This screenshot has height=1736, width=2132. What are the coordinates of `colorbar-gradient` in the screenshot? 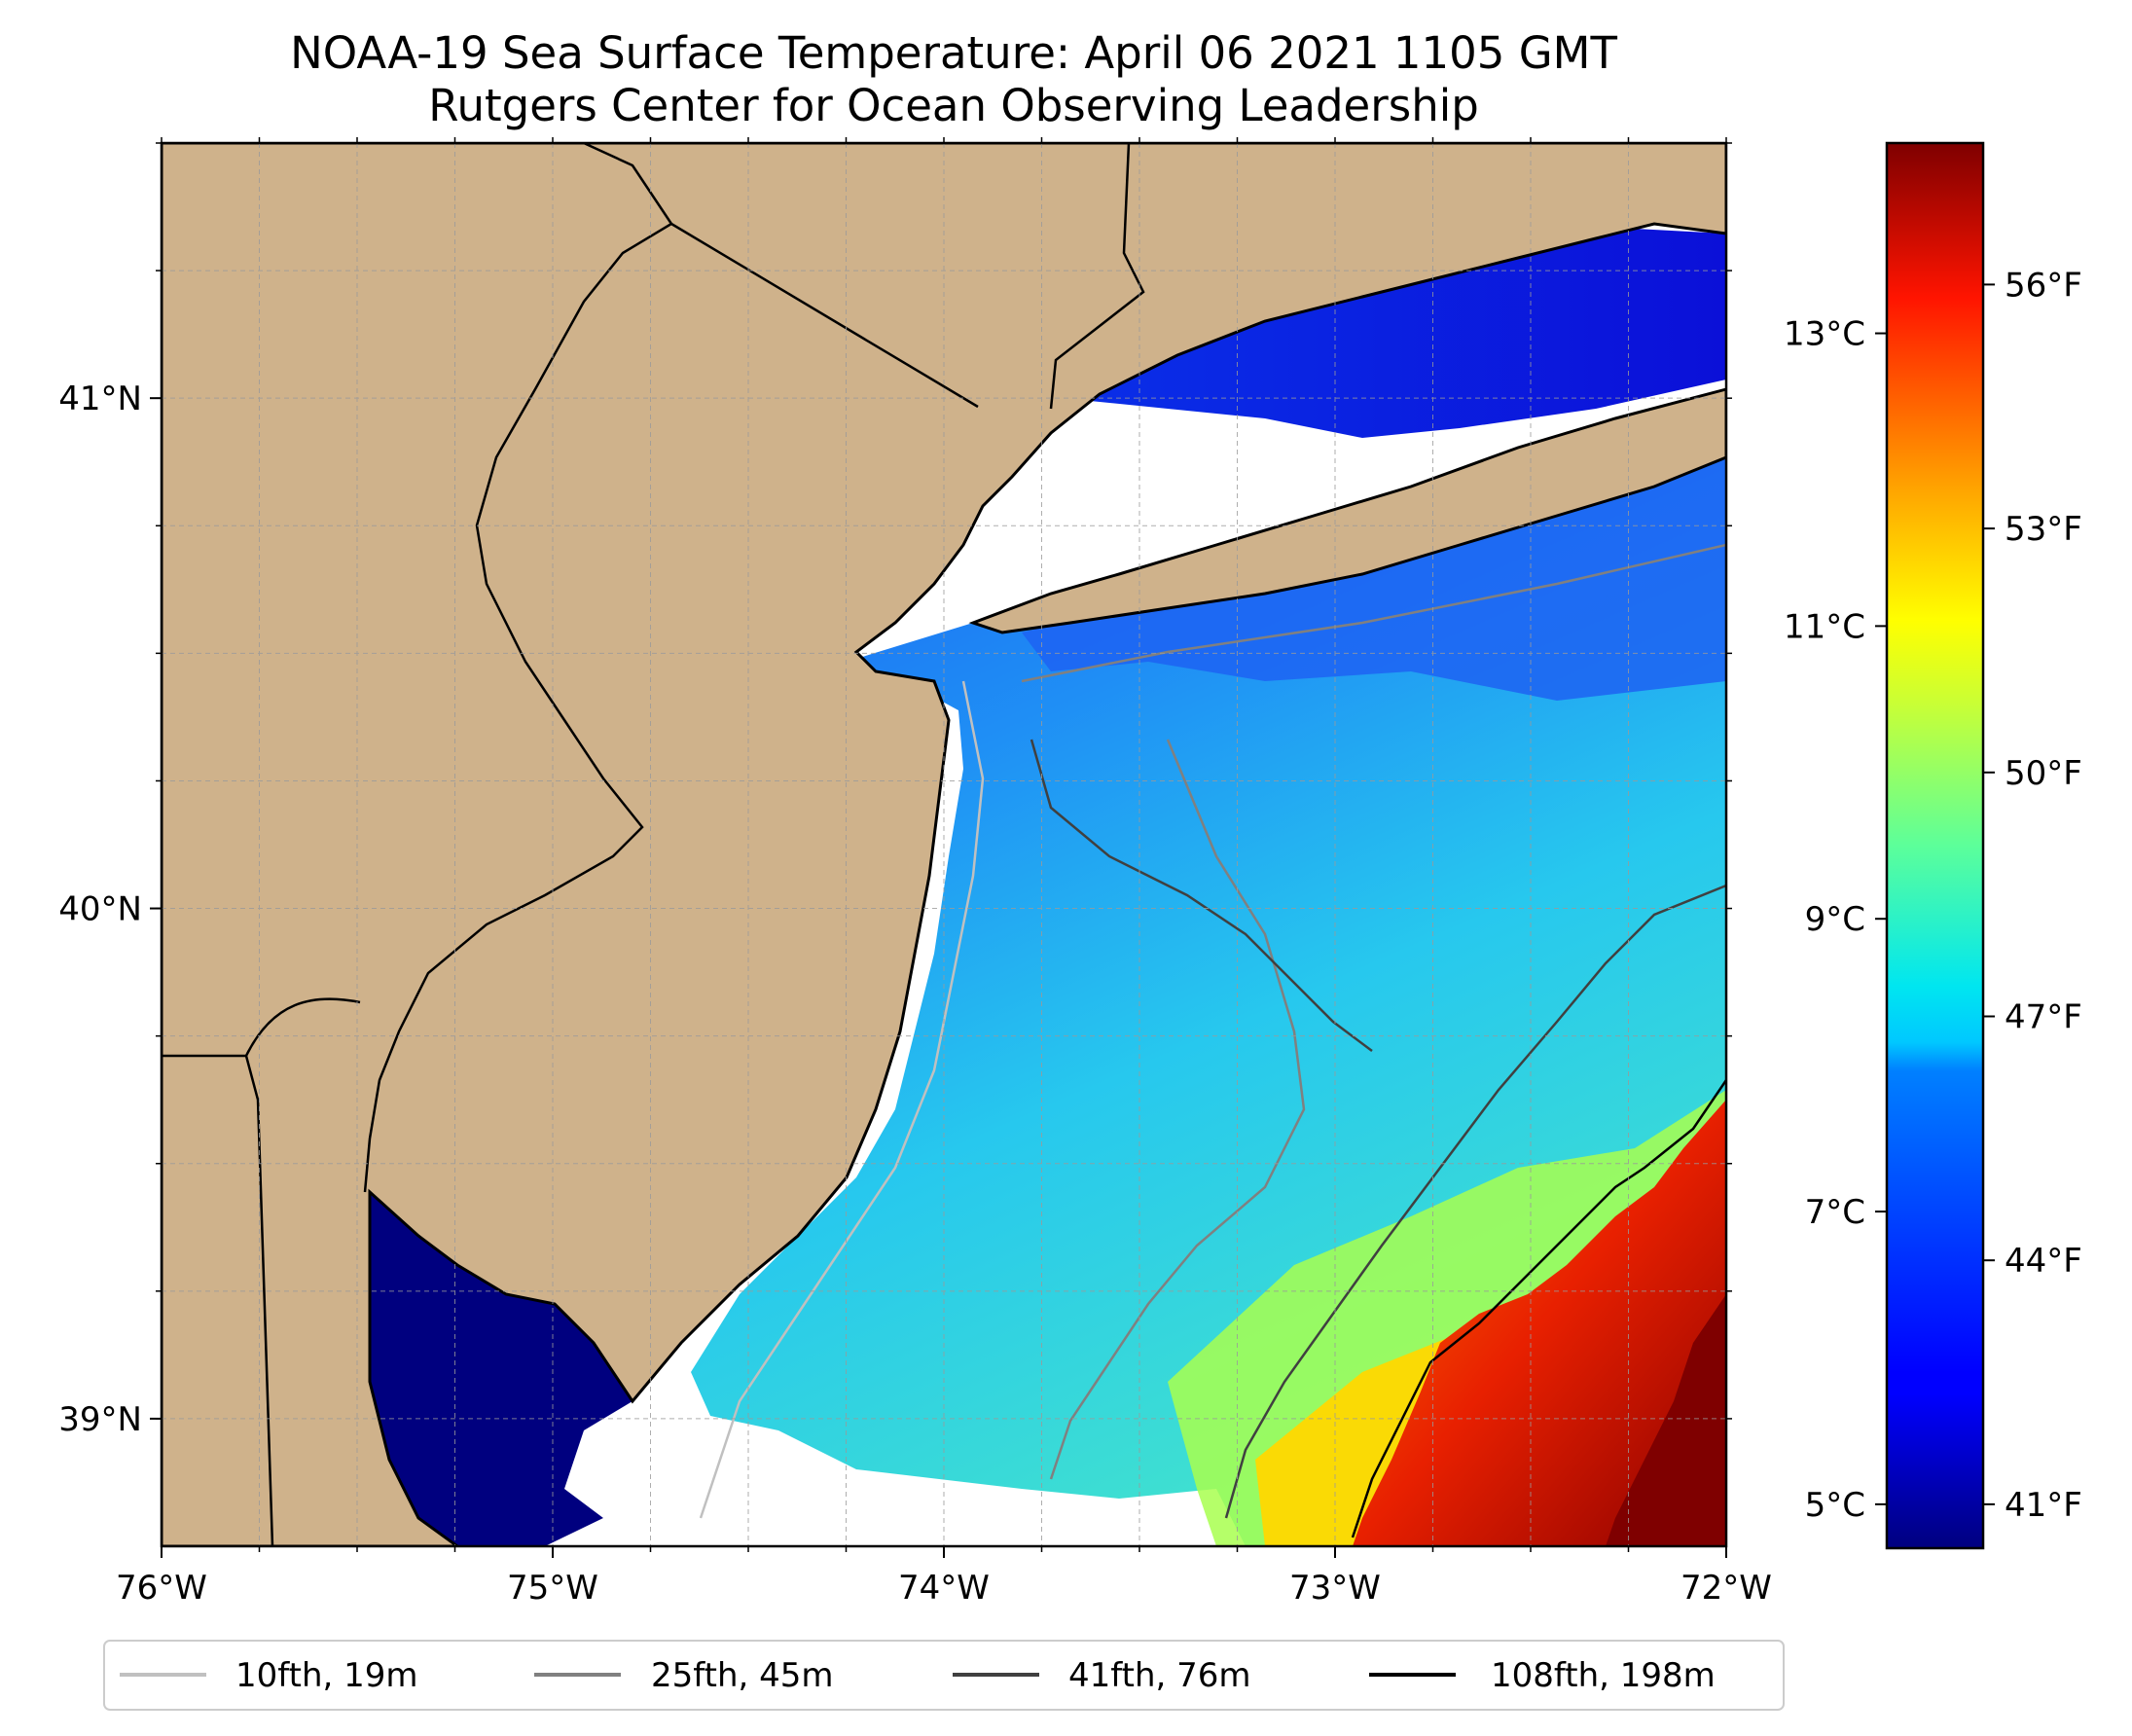 It's located at (1935, 846).